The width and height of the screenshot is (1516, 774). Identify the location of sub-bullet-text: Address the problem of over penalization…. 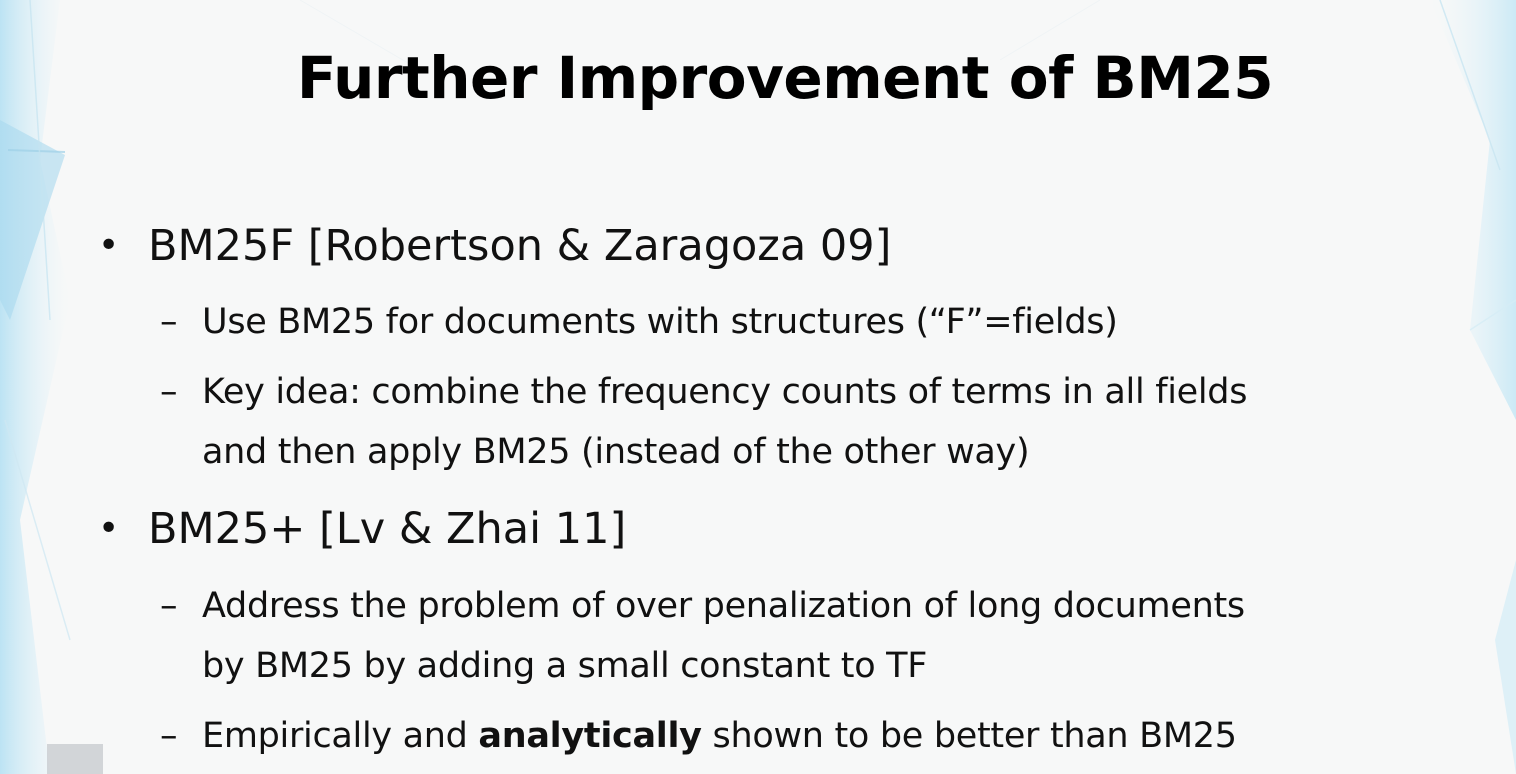
(723, 606).